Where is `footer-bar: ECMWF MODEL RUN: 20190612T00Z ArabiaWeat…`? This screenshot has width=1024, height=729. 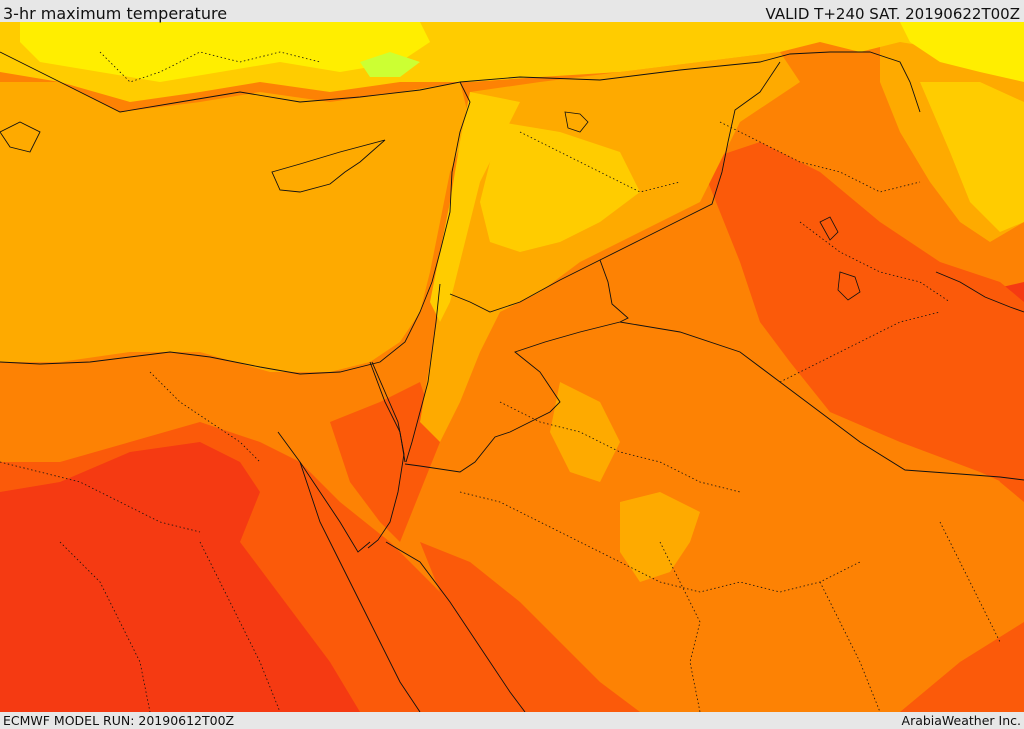
footer-bar: ECMWF MODEL RUN: 20190612T00Z ArabiaWeat… is located at coordinates (512, 720).